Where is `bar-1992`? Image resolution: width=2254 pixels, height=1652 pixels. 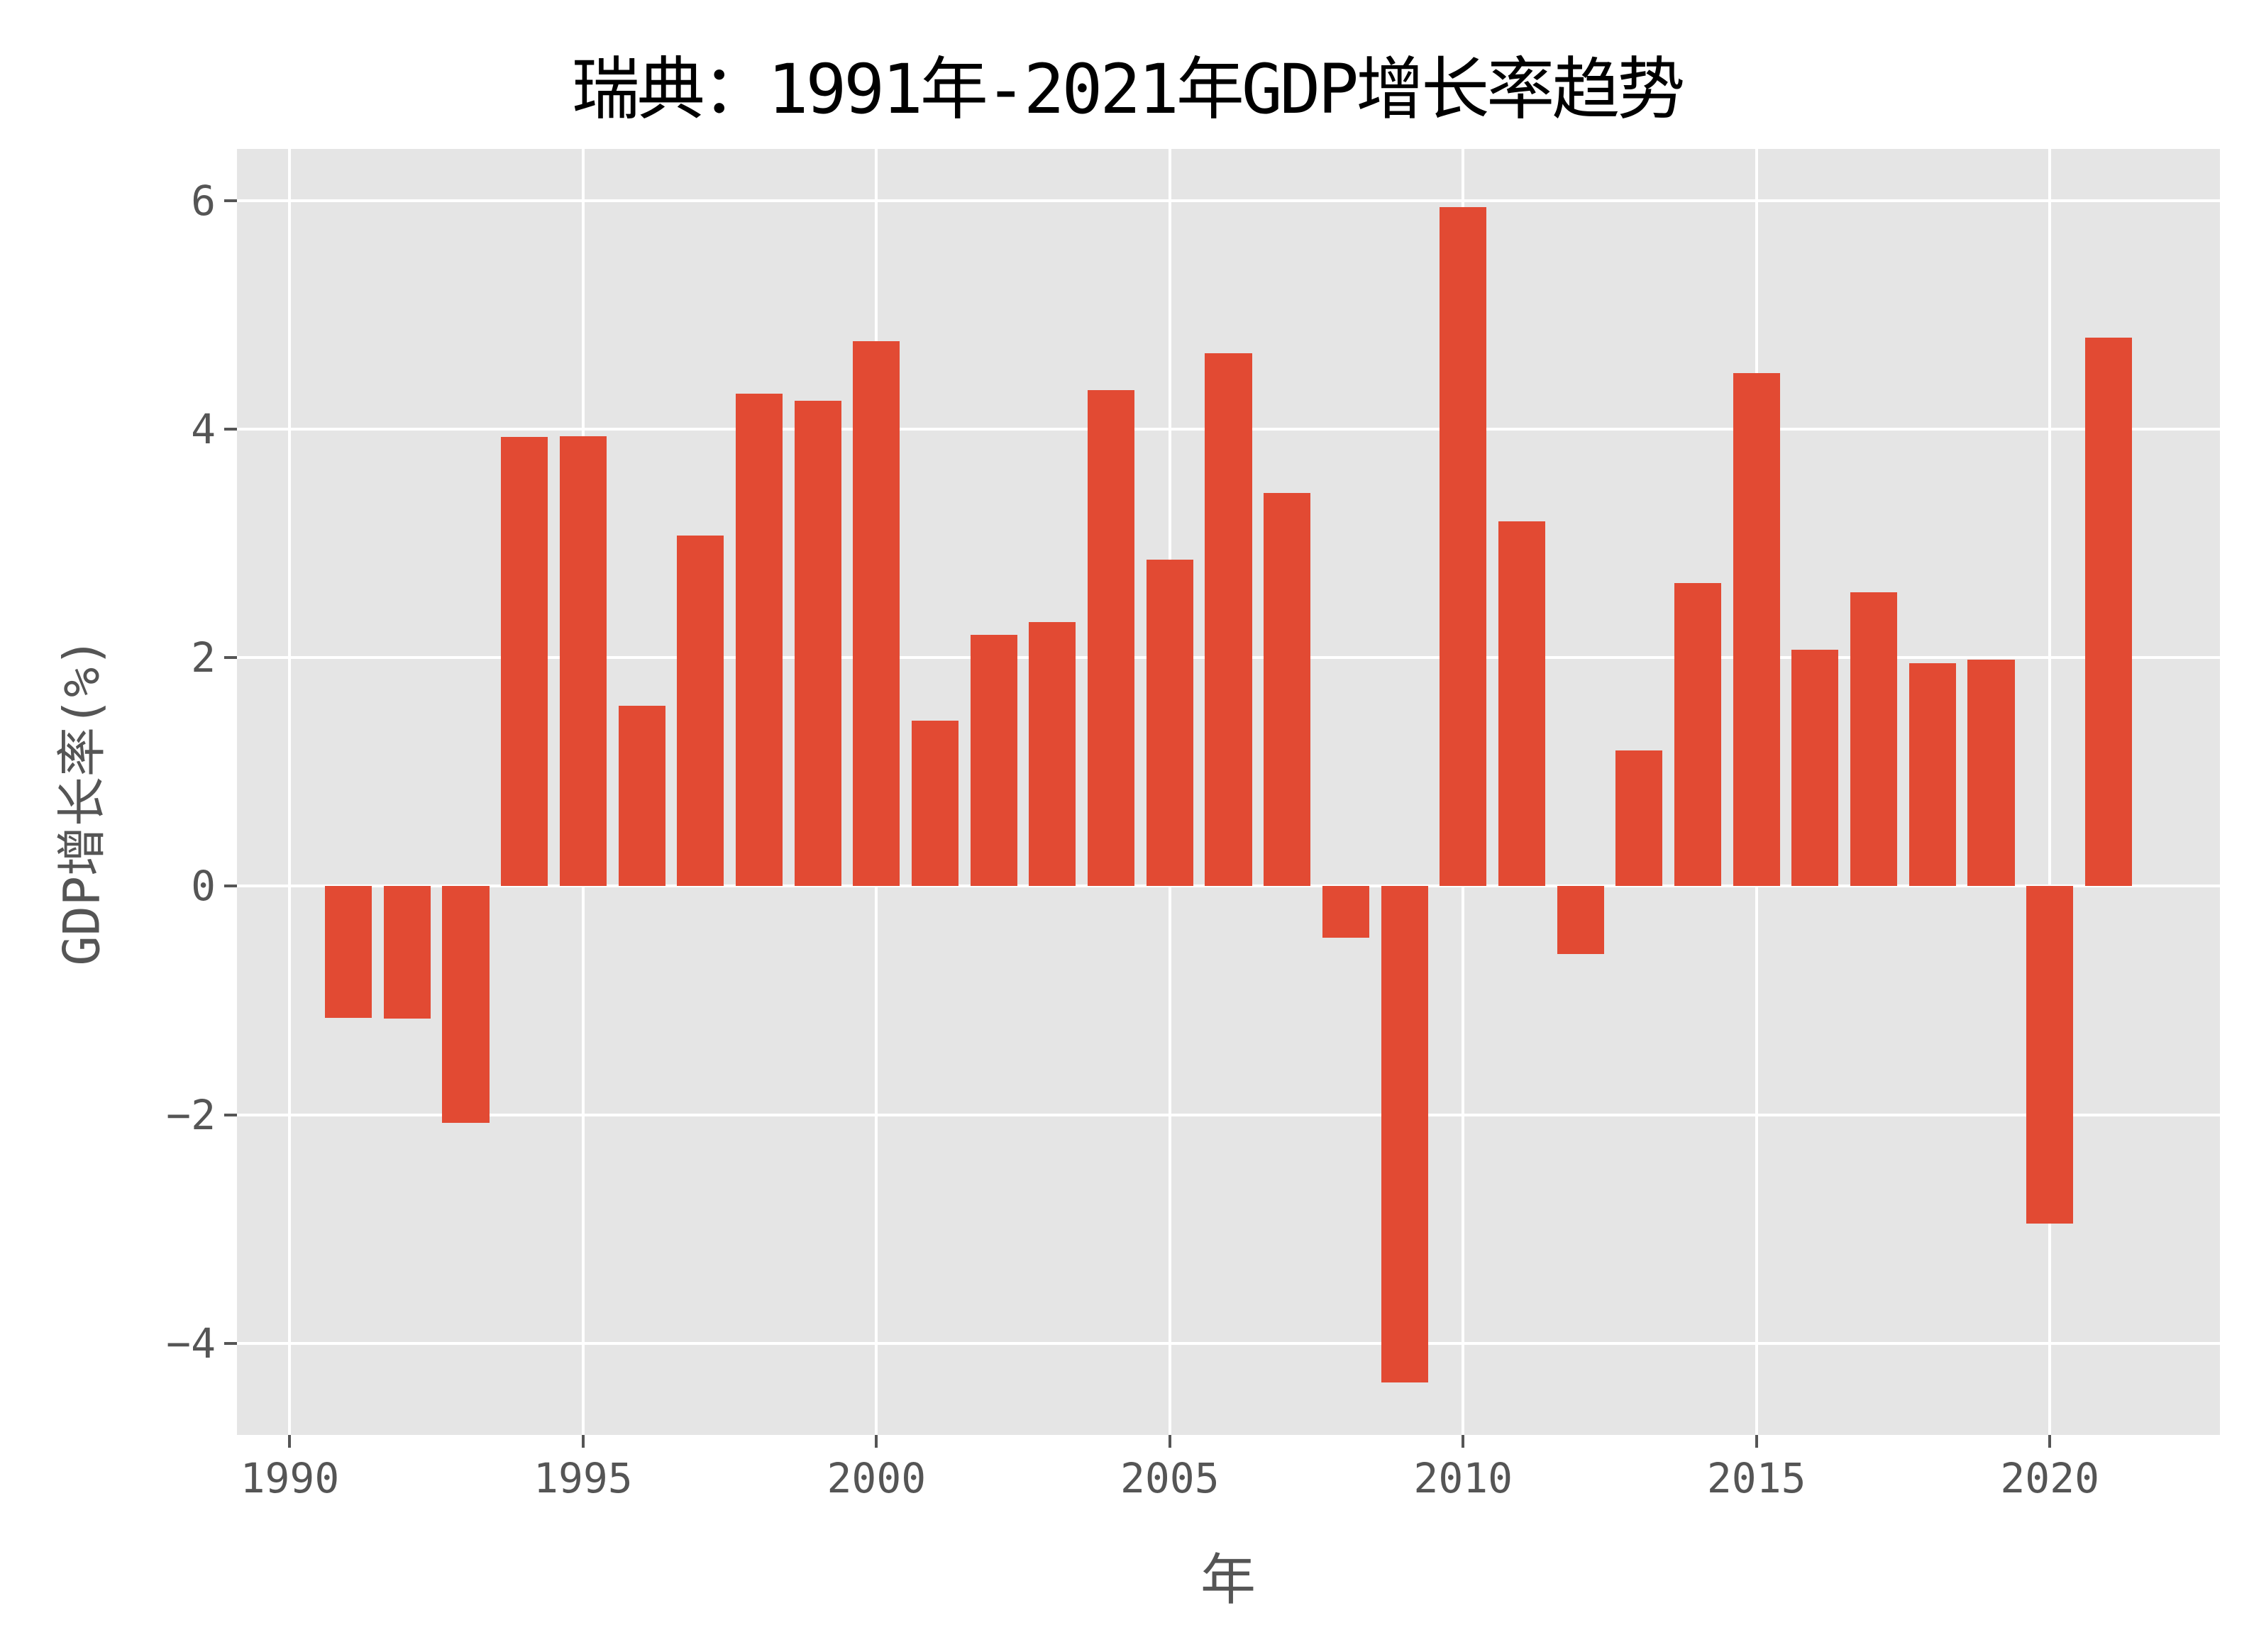
bar-1992 is located at coordinates (407, 952).